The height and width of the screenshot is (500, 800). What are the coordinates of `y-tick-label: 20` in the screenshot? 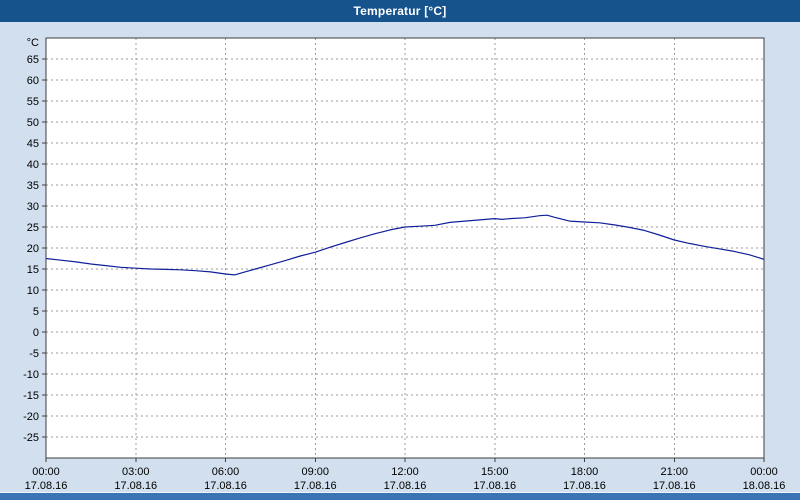 It's located at (33, 249).